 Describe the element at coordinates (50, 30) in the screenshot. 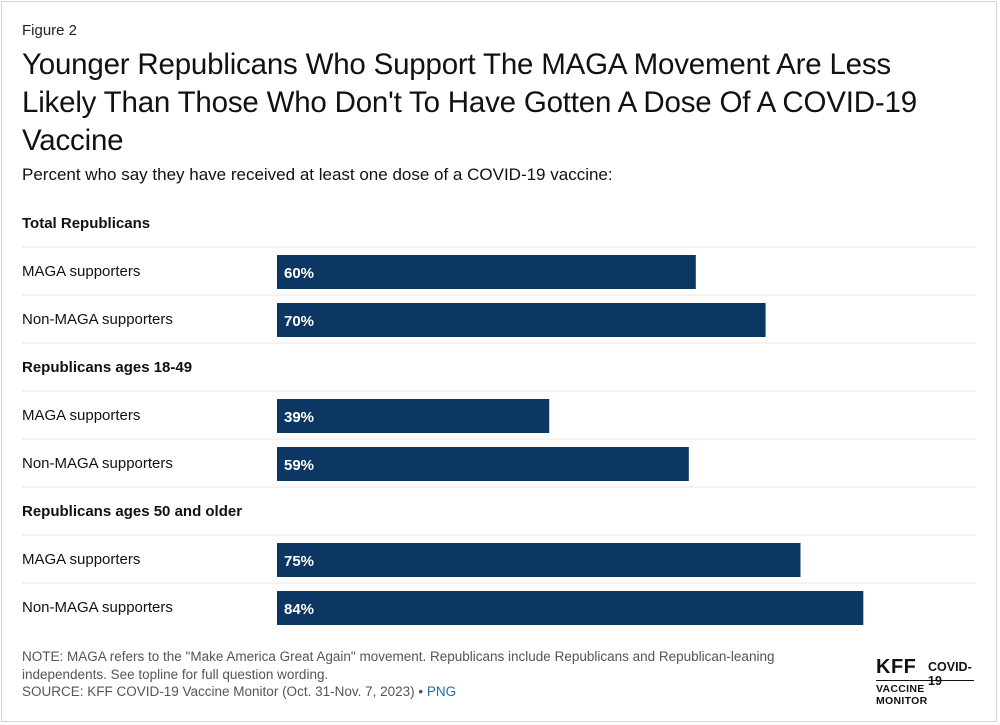

I see `figure-label: Figure 2` at that location.